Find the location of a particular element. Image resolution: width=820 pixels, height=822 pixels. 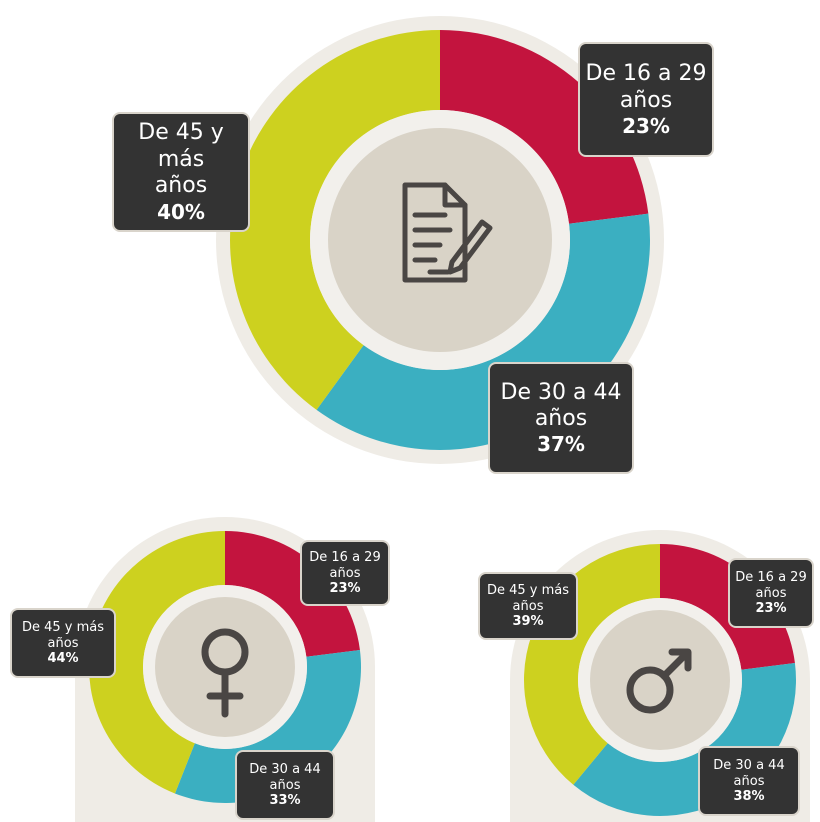

female-icon is located at coordinates (225, 673).